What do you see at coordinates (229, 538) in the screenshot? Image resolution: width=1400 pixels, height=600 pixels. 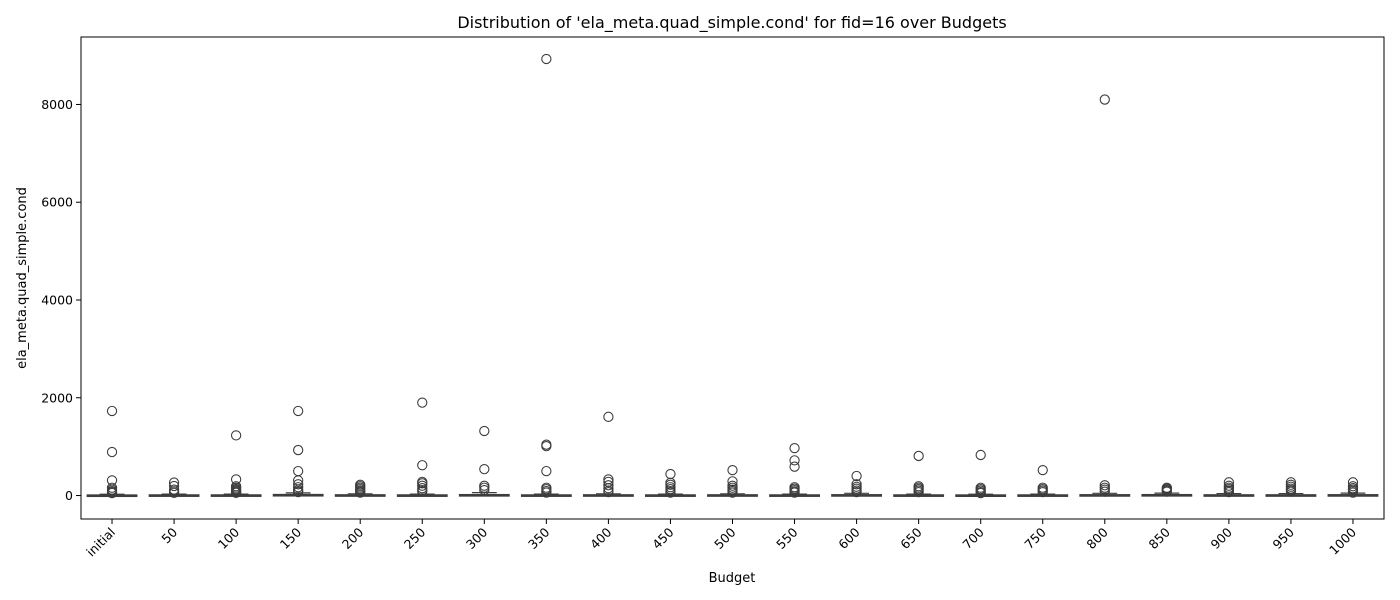 I see `x-tick-label: 100` at bounding box center [229, 538].